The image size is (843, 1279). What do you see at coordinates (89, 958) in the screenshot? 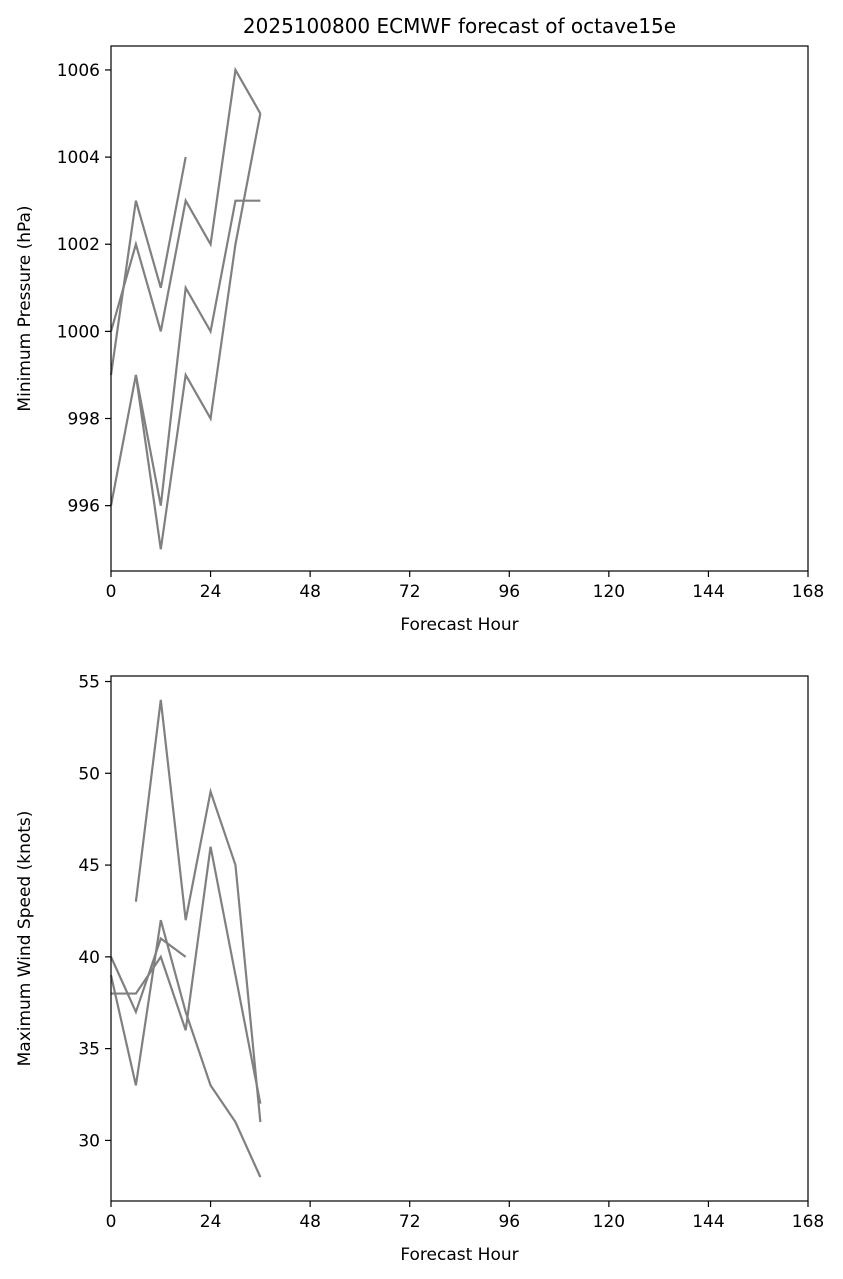
I see `y-tick-label: 40` at bounding box center [89, 958].